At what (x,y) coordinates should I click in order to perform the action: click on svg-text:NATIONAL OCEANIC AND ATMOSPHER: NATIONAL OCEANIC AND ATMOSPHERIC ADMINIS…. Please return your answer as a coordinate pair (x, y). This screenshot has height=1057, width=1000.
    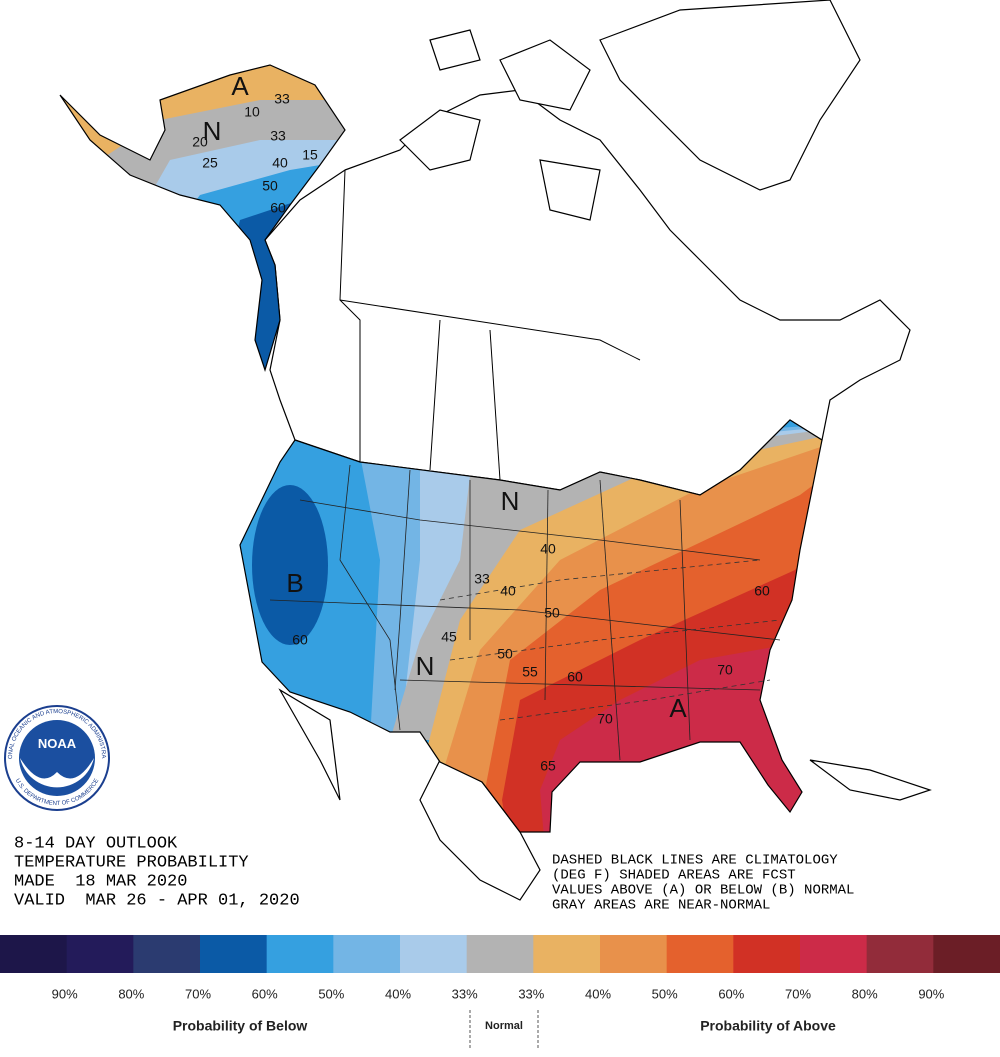
    Looking at the image, I should click on (53, 379).